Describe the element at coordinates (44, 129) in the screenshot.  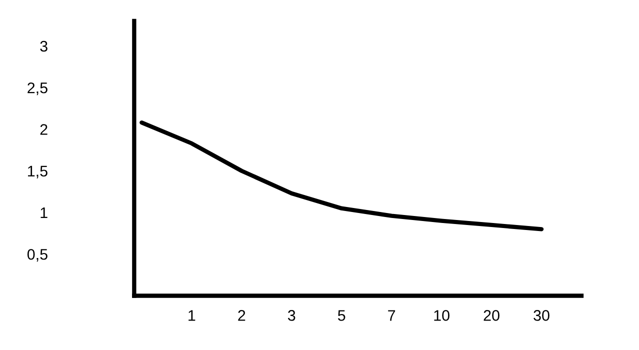
I see `y-tick-label: 2` at that location.